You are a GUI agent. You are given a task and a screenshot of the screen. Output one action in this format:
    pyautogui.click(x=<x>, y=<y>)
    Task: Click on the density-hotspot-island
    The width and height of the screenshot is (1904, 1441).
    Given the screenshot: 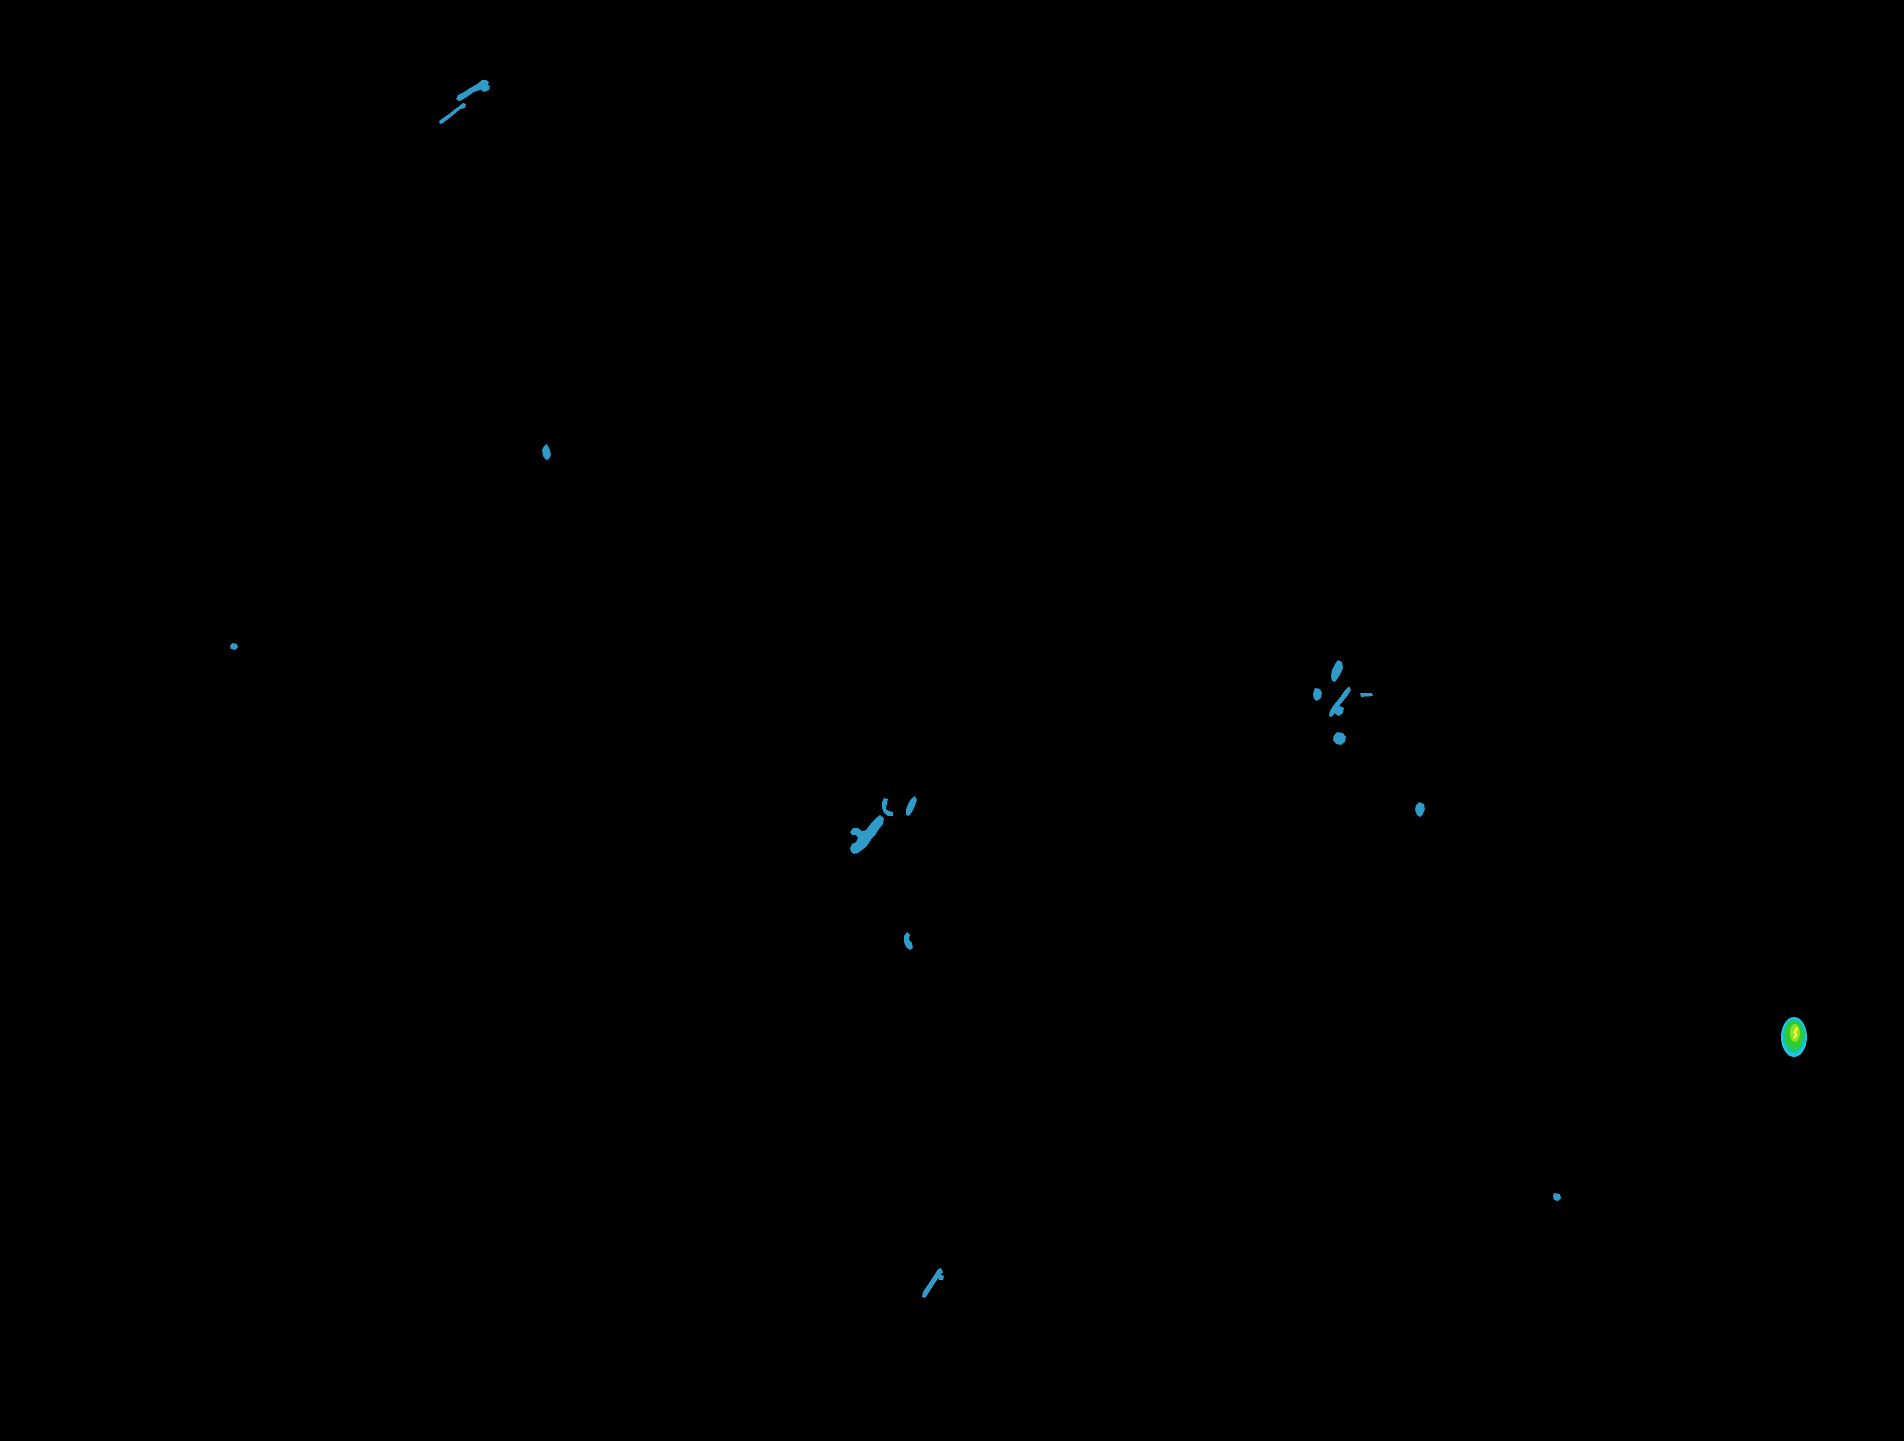 What is the action you would take?
    pyautogui.click(x=1794, y=1037)
    